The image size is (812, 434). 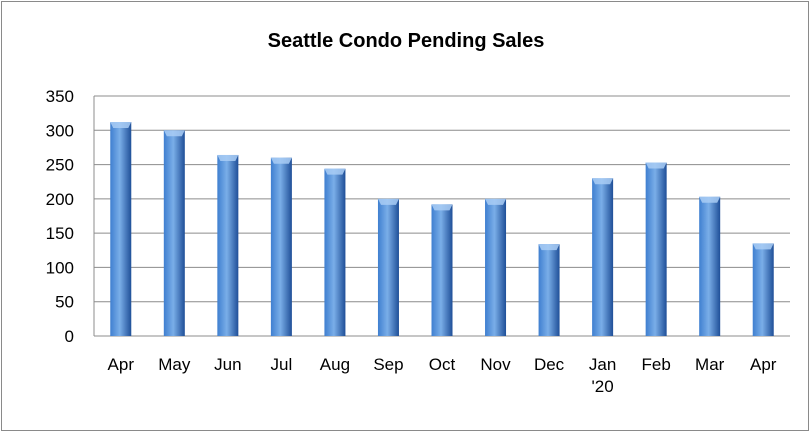 I want to click on x-tick-label: Jul, so click(x=282, y=364).